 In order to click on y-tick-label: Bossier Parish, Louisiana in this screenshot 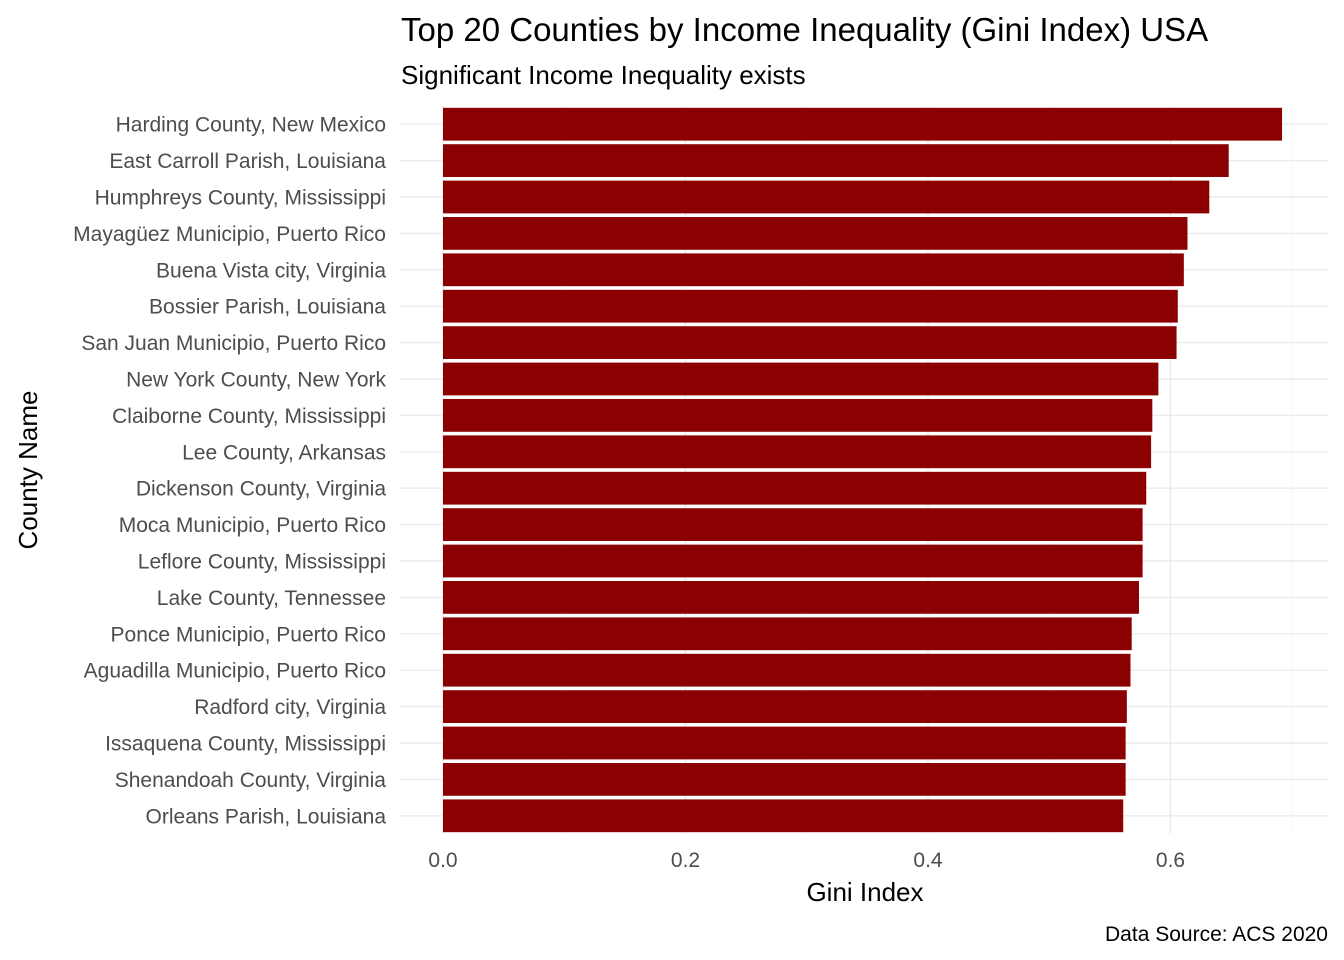, I will do `click(267, 307)`.